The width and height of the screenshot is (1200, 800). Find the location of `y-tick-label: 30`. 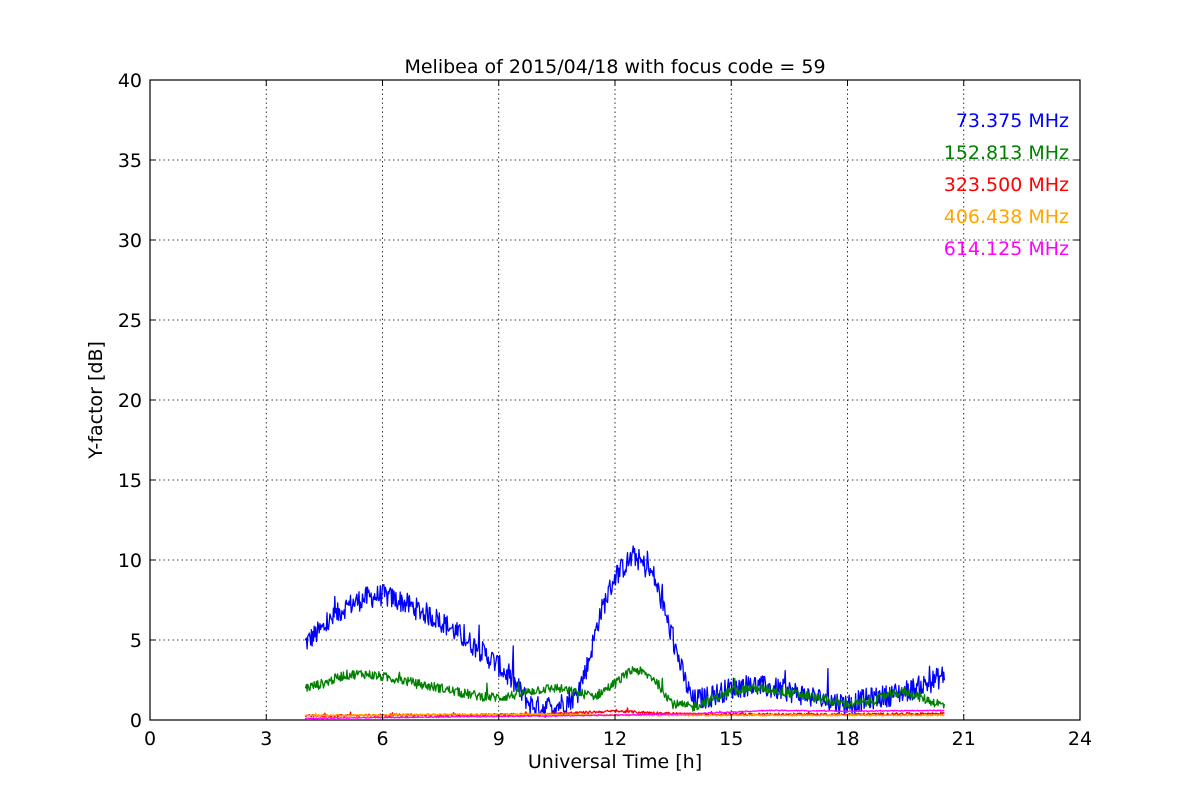

y-tick-label: 30 is located at coordinates (130, 241).